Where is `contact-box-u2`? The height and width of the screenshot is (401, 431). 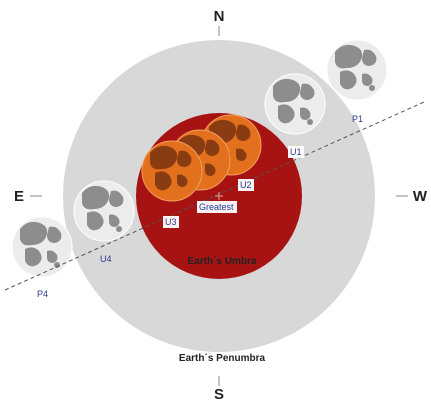
contact-box-u2 is located at coordinates (246, 185).